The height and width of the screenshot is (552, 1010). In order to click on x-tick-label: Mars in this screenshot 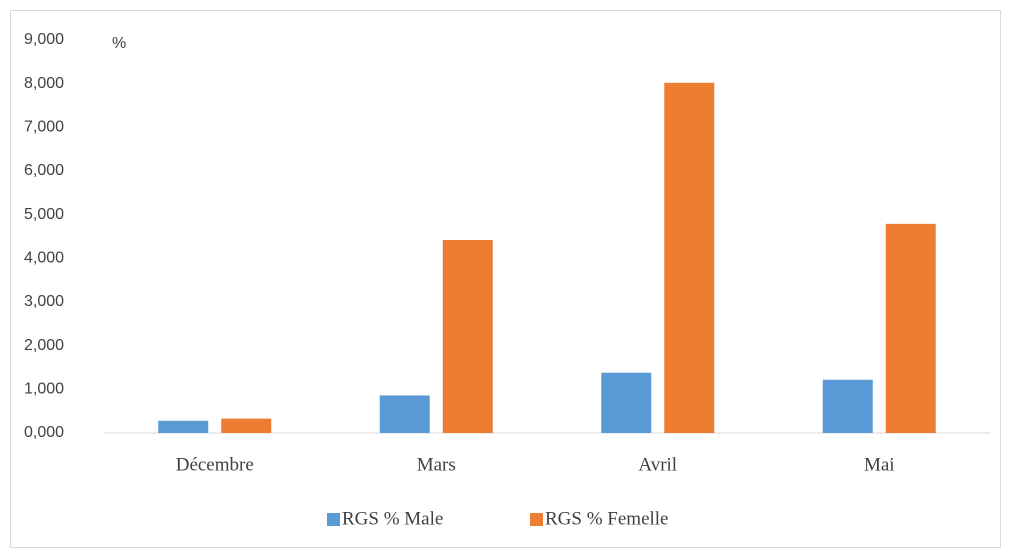, I will do `click(436, 464)`.